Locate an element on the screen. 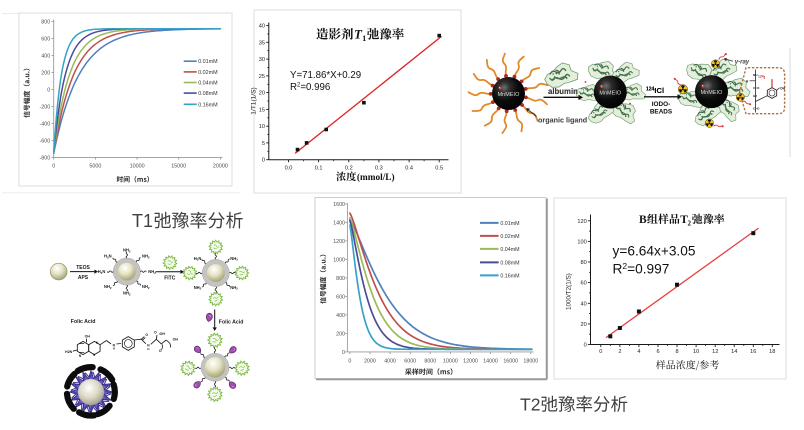 The height and width of the screenshot is (430, 804). svg-text: 124ICl is located at coordinates (655, 90).